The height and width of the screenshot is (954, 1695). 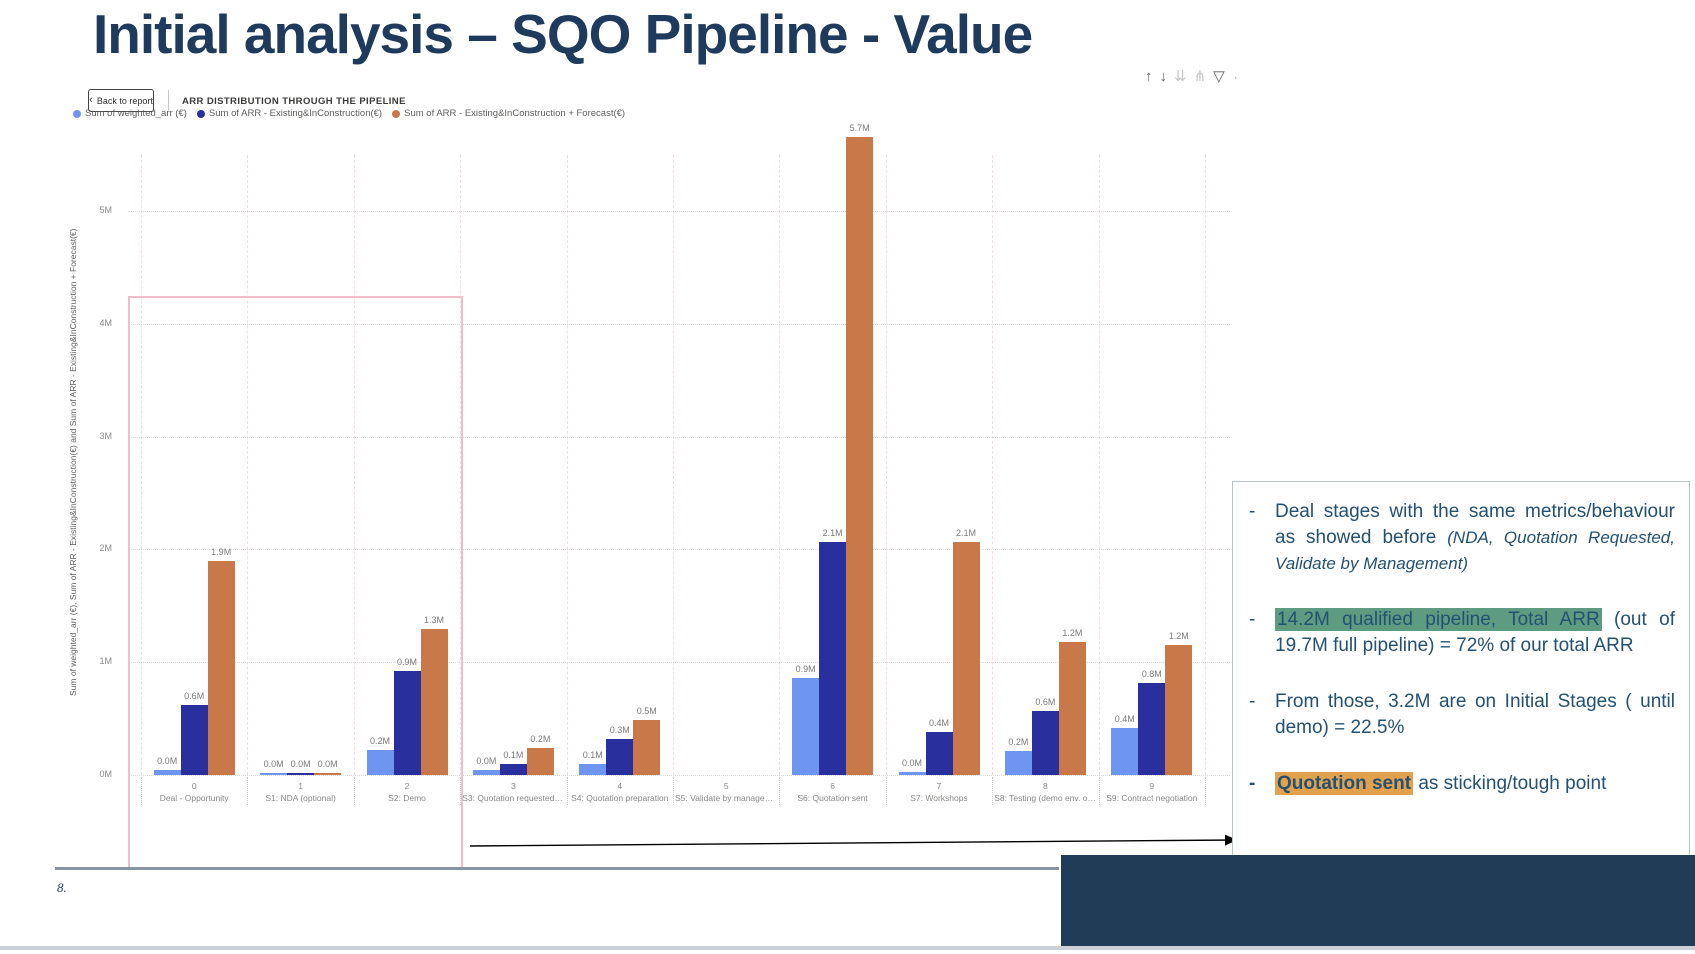 I want to click on footer-divider-line, so click(x=557, y=868).